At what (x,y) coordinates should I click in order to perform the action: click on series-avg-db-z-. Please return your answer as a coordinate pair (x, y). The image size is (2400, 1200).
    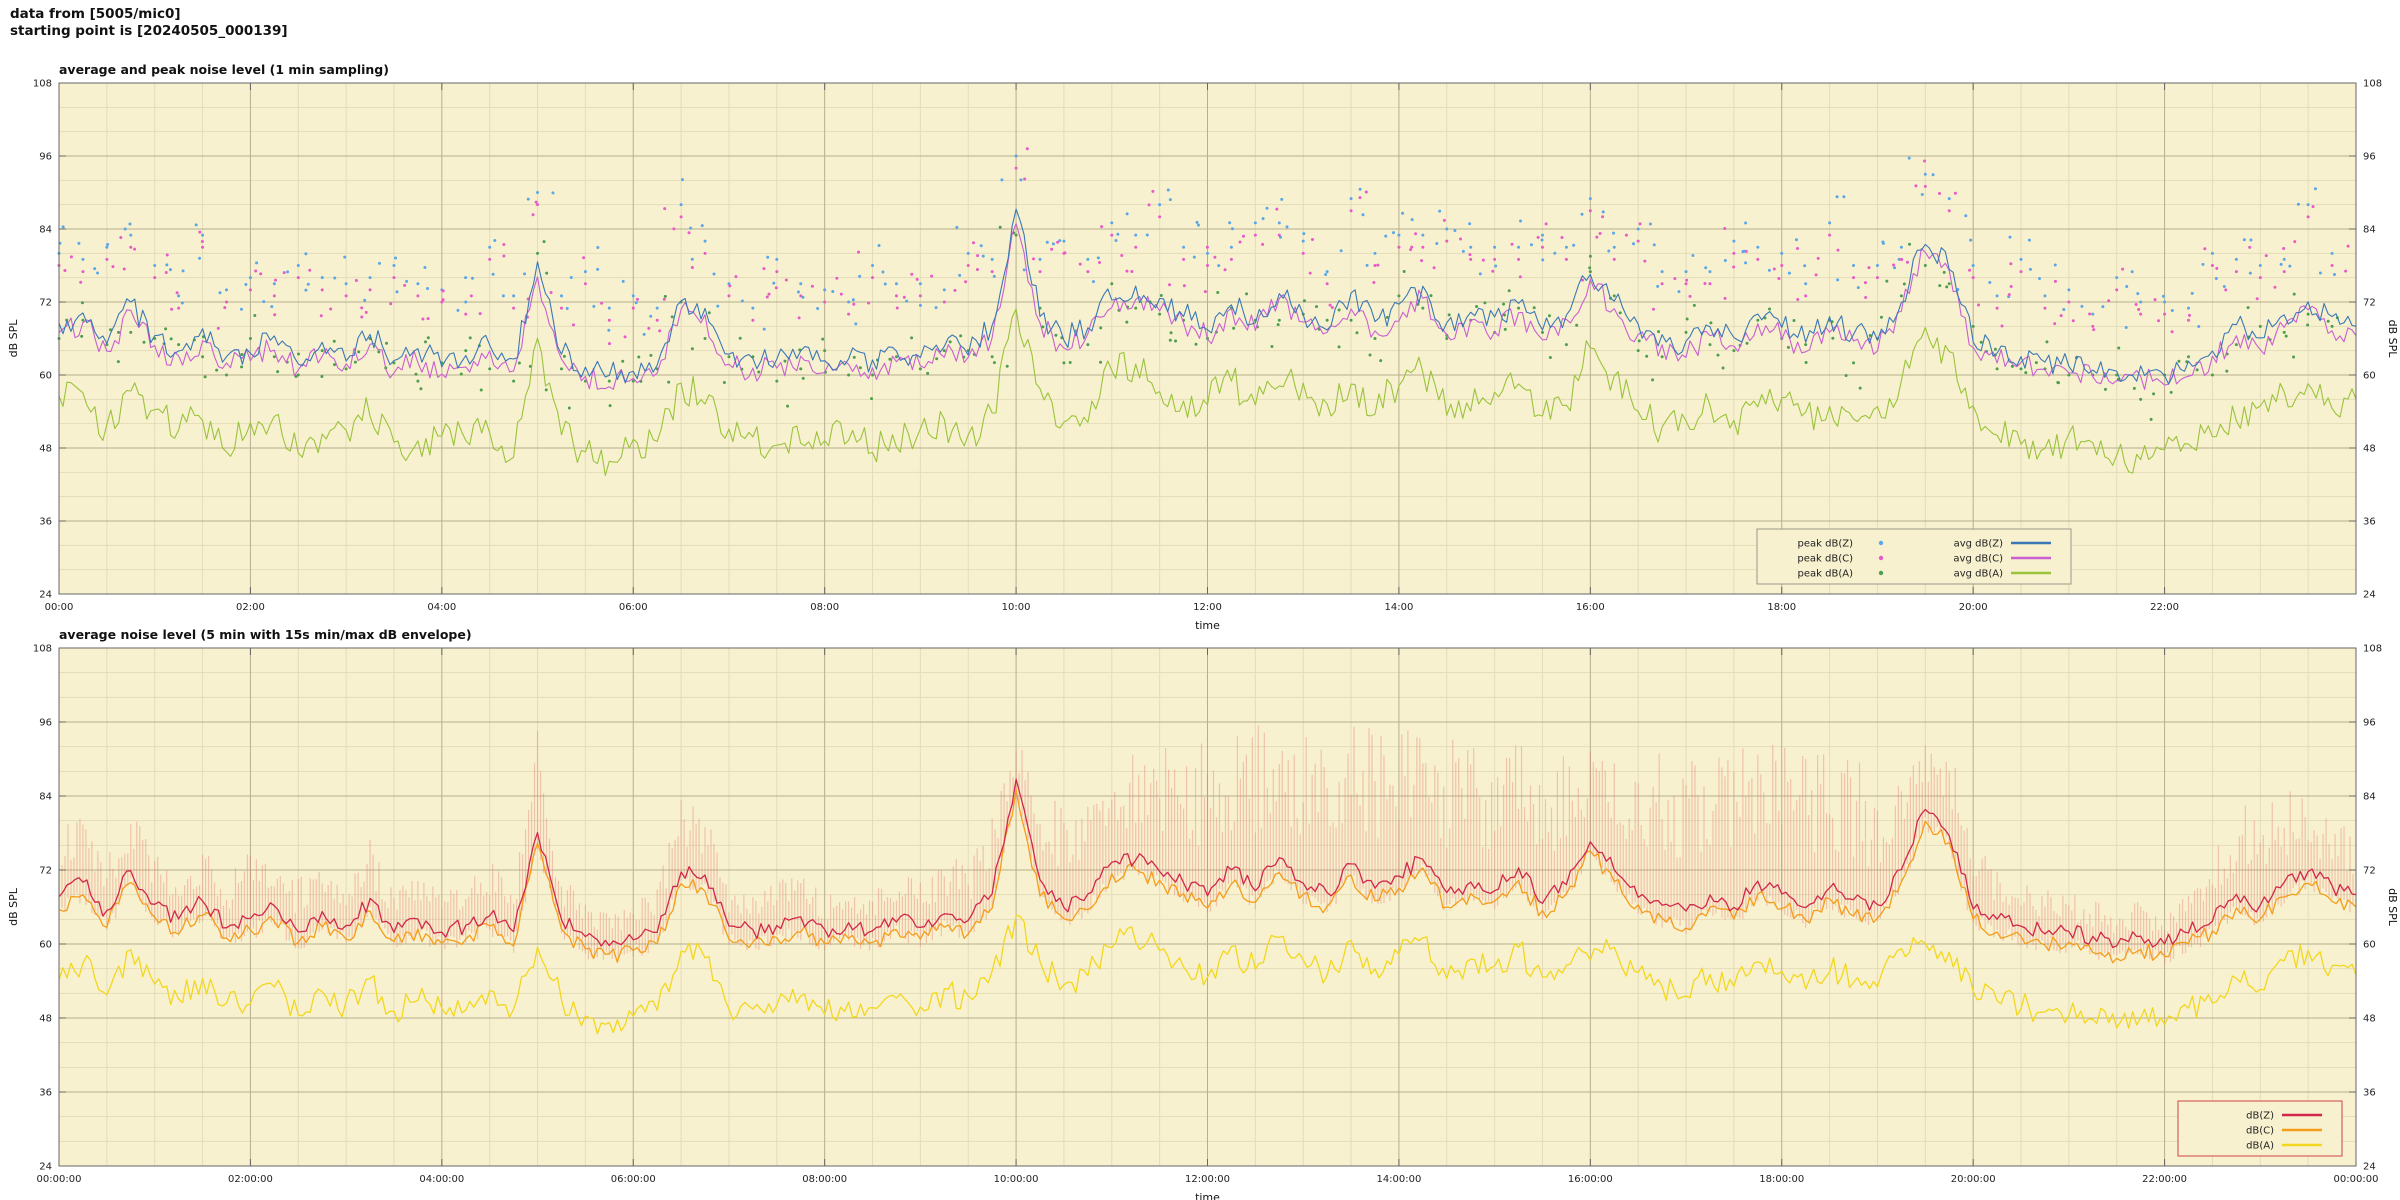
    Looking at the image, I should click on (1207, 296).